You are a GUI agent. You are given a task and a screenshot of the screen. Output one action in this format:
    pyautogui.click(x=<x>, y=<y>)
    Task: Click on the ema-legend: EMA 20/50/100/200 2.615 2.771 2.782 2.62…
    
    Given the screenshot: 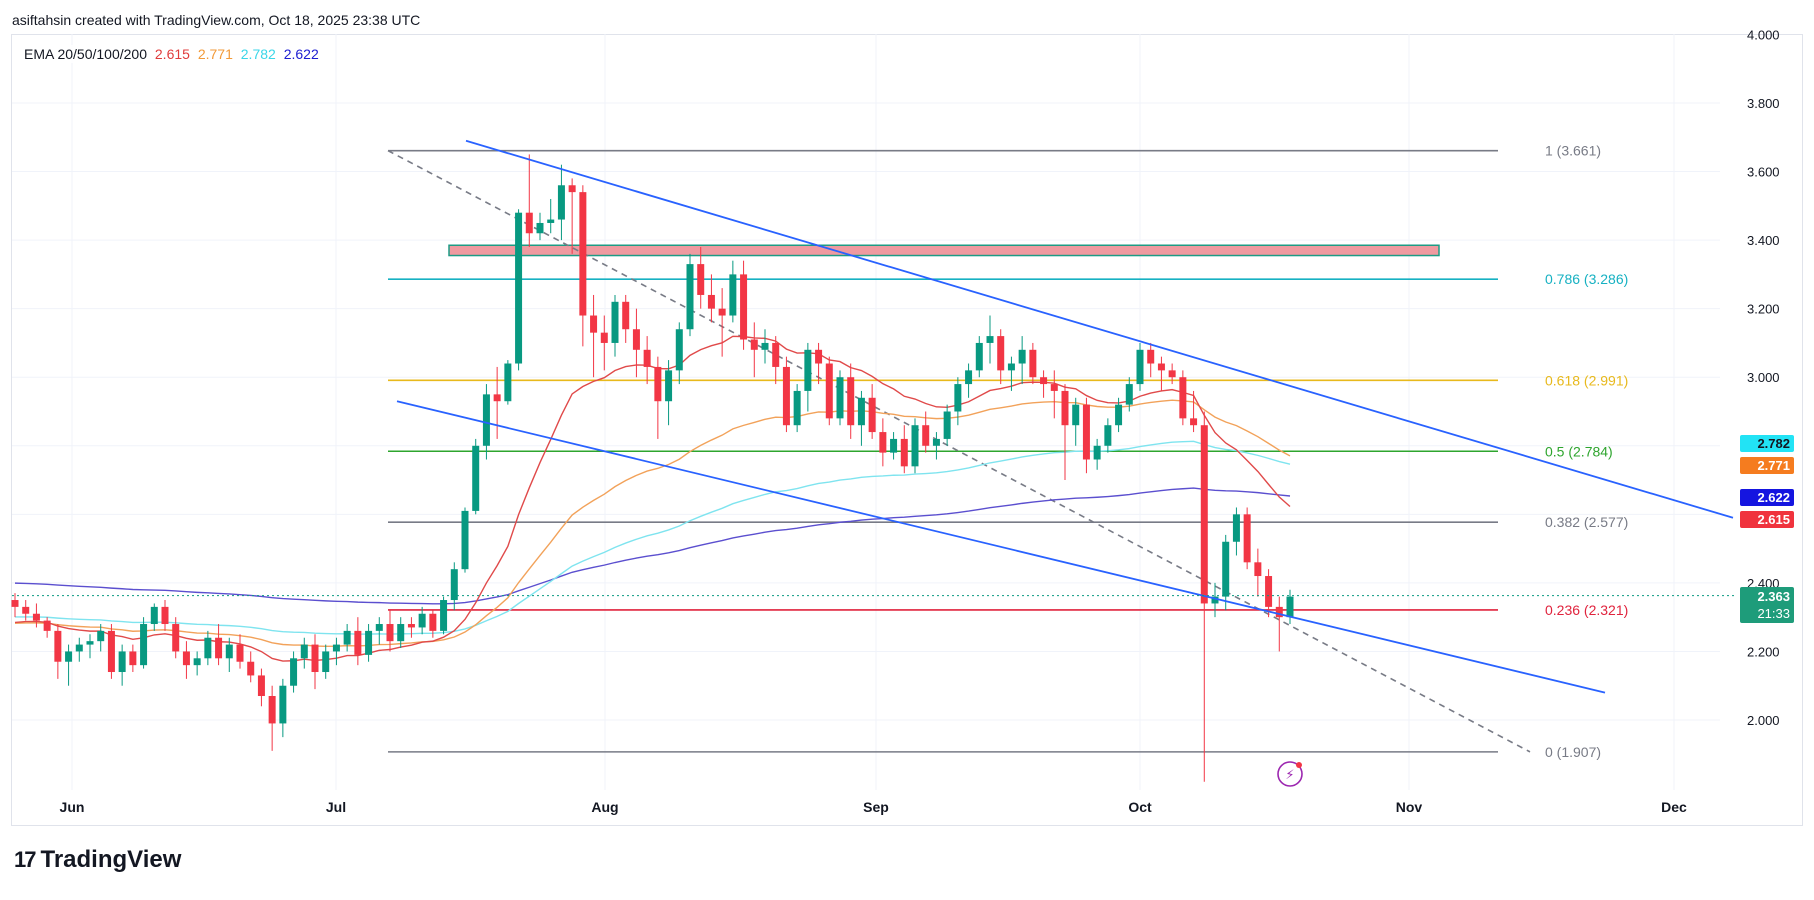 What is the action you would take?
    pyautogui.click(x=173, y=54)
    